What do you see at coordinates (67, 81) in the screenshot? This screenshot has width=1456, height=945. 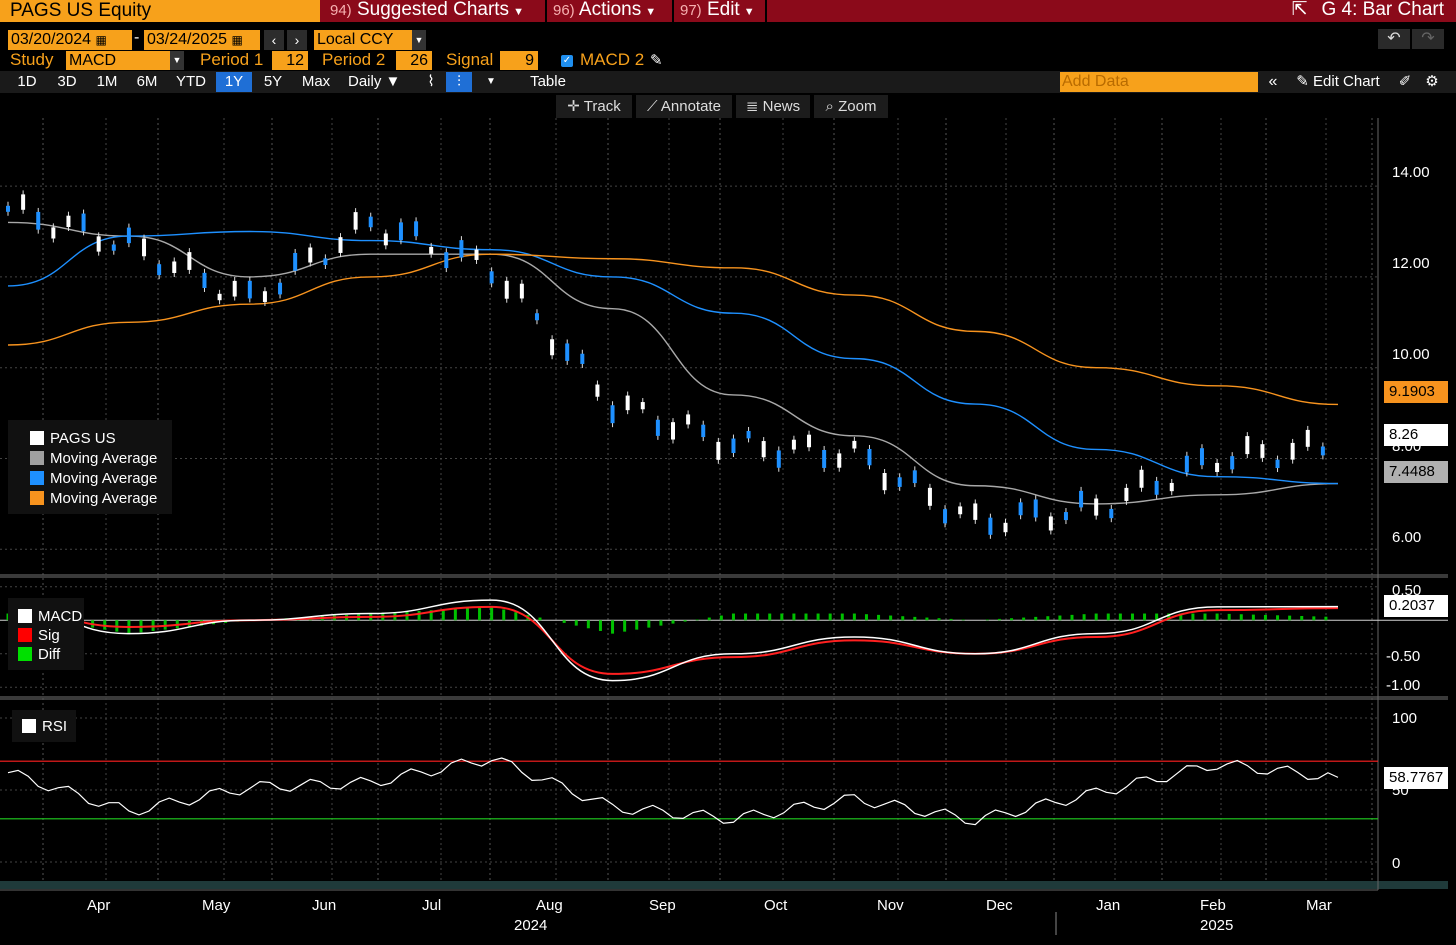 I see `period-3d-button: 3D` at bounding box center [67, 81].